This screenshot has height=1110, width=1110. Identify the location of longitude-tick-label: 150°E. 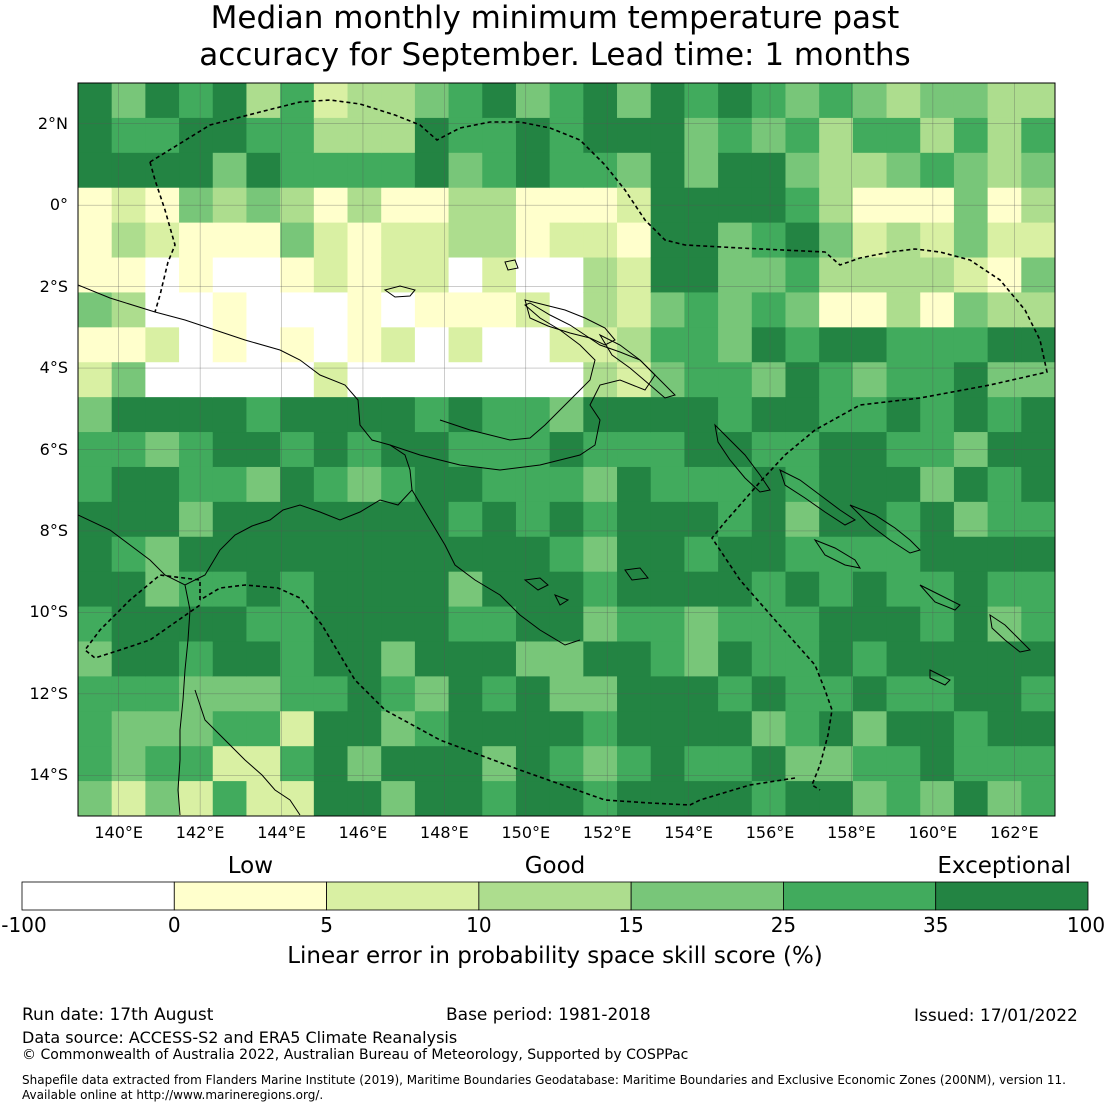
(526, 832).